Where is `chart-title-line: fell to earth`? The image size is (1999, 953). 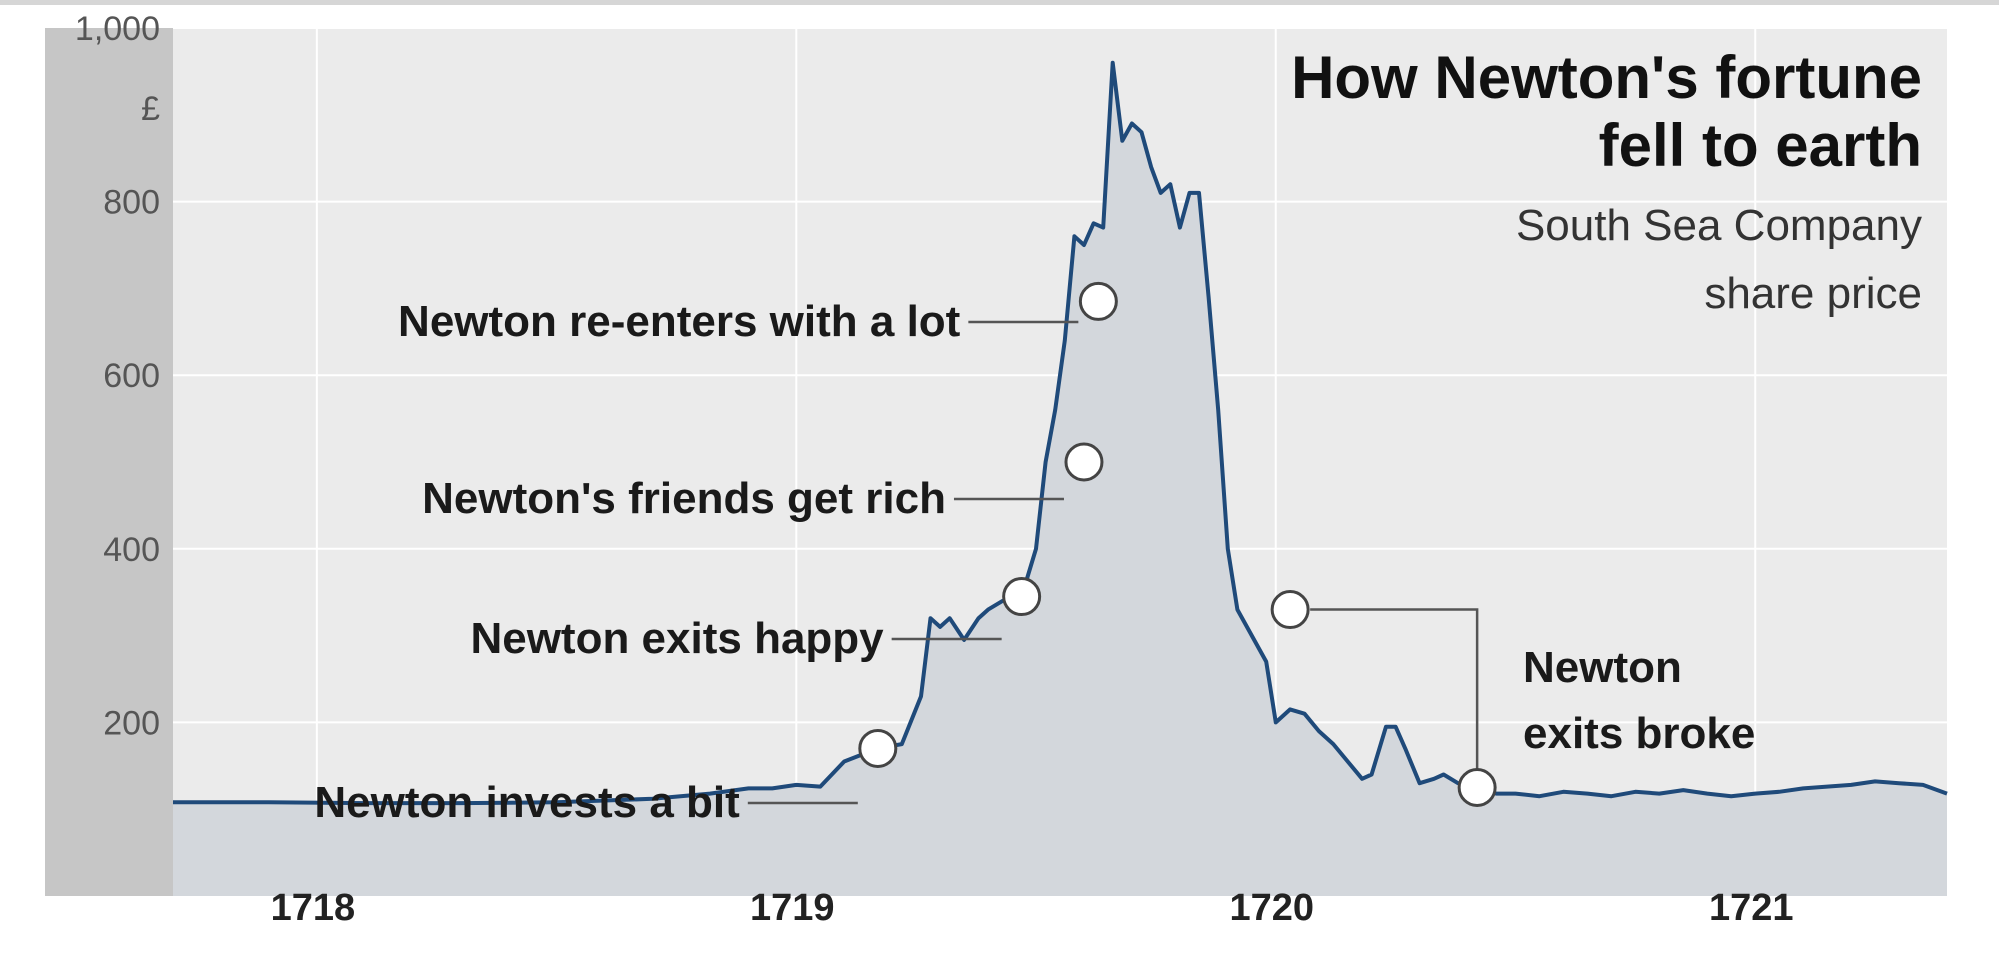
chart-title-line: fell to earth is located at coordinates (1760, 145).